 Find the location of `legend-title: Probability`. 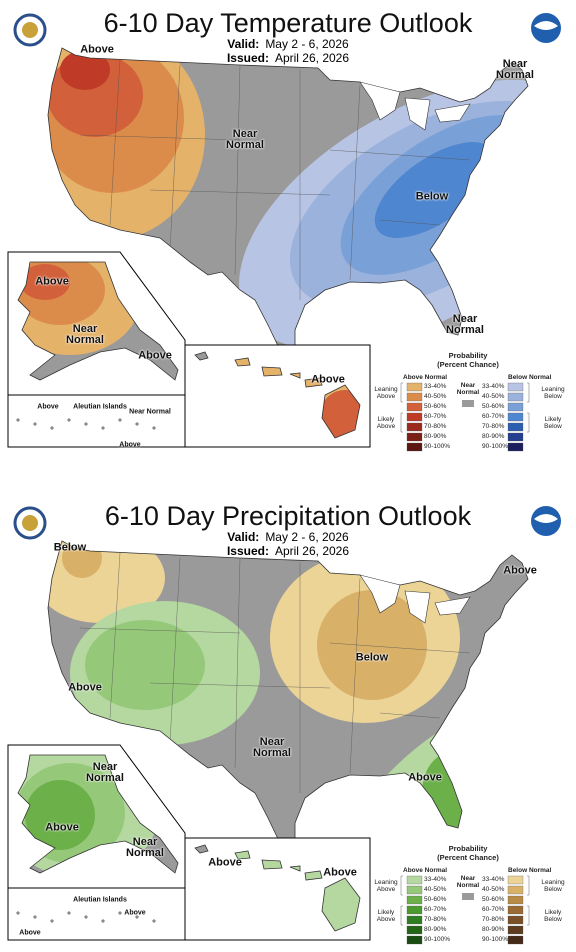

legend-title: Probability is located at coordinates (468, 355).